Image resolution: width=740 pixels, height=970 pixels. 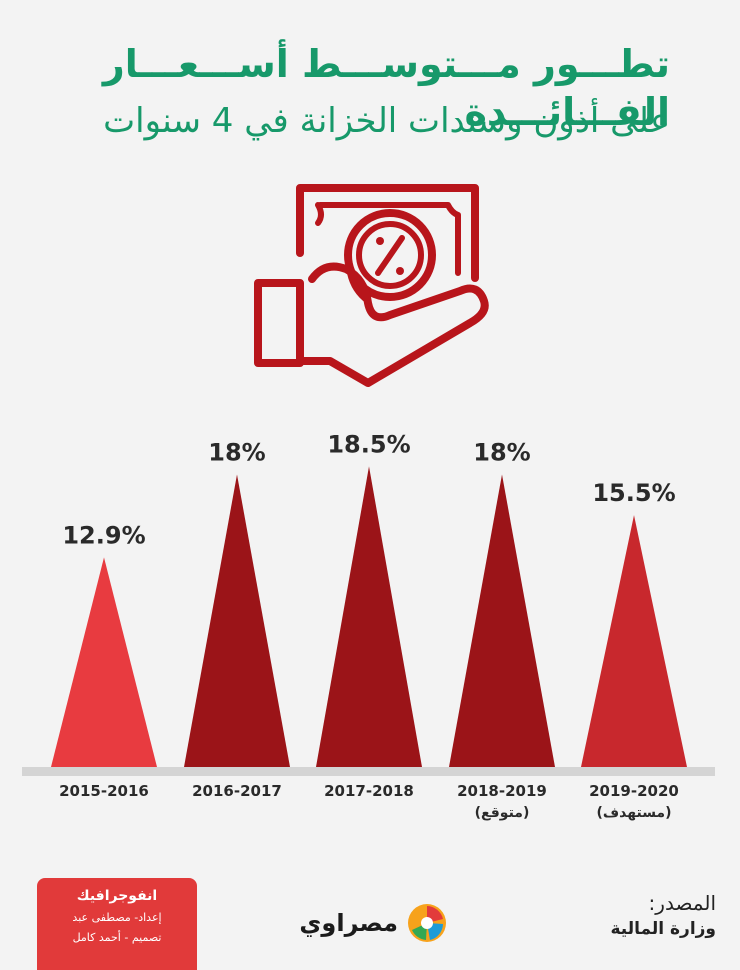 What do you see at coordinates (502, 813) in the screenshot?
I see `x-tick-note: (متوقع)` at bounding box center [502, 813].